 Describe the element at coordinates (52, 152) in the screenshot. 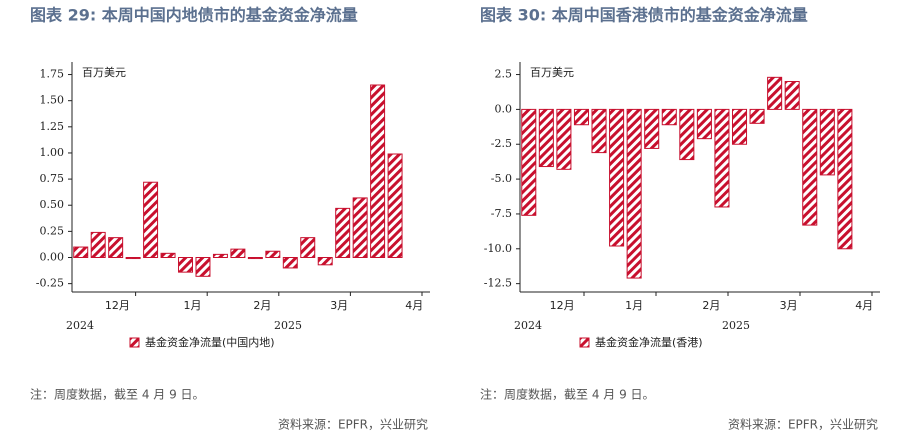

I see `y-tick-label: 1.00` at that location.